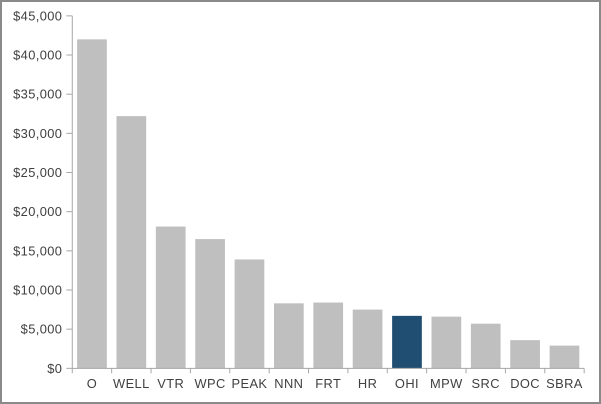 Image resolution: width=601 pixels, height=404 pixels. What do you see at coordinates (54, 368) in the screenshot?
I see `y-tick-label: $0` at bounding box center [54, 368].